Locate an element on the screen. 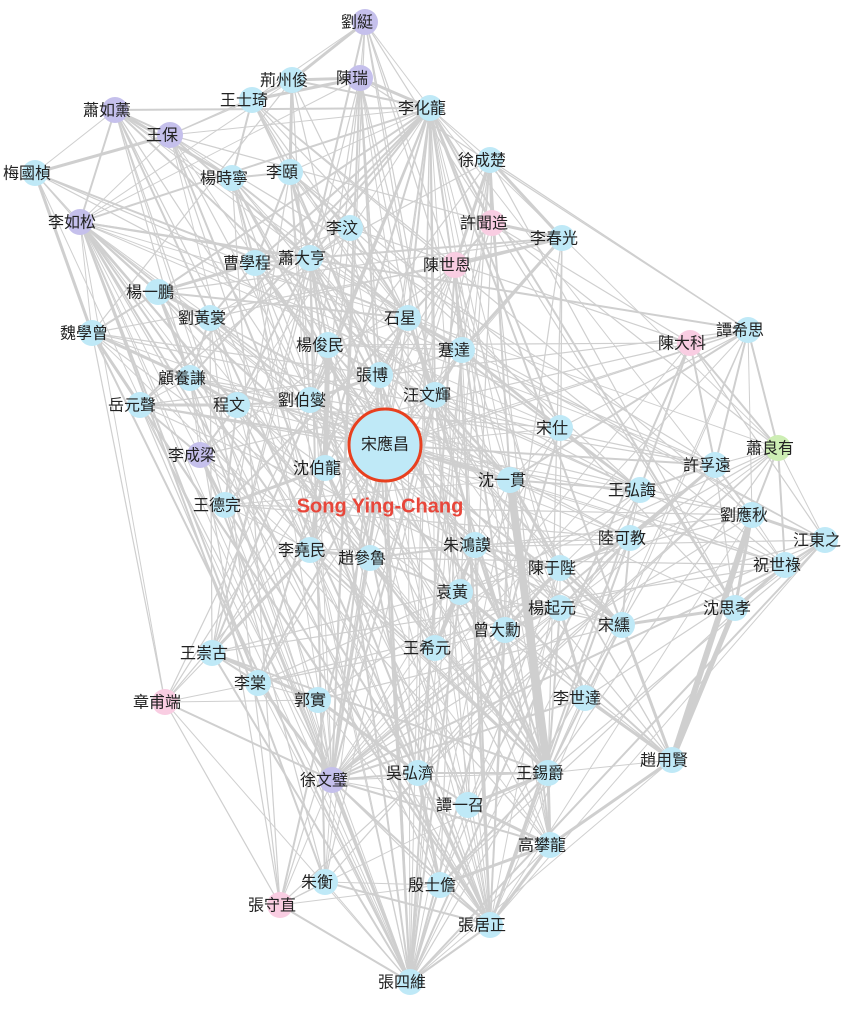 The height and width of the screenshot is (1012, 842). node-label: 李堯民 is located at coordinates (302, 550).